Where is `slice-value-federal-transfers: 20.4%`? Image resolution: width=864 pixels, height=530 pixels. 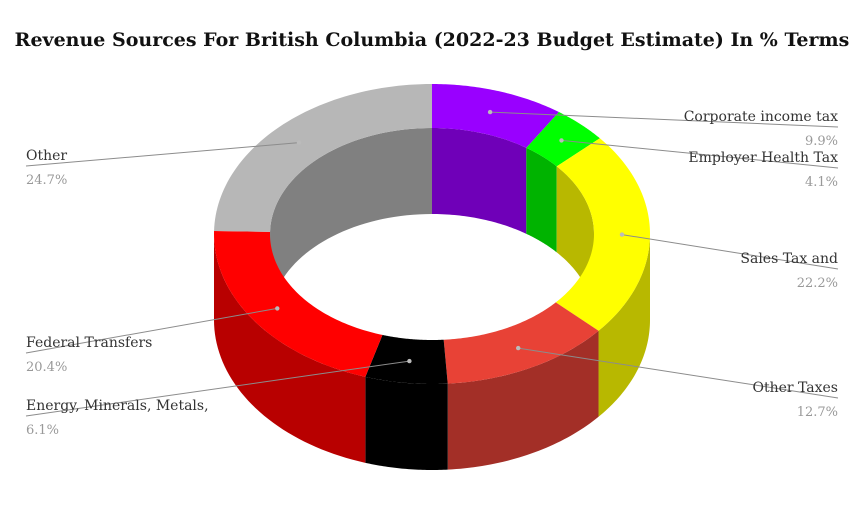
slice-value-federal-transfers: 20.4% is located at coordinates (46, 367).